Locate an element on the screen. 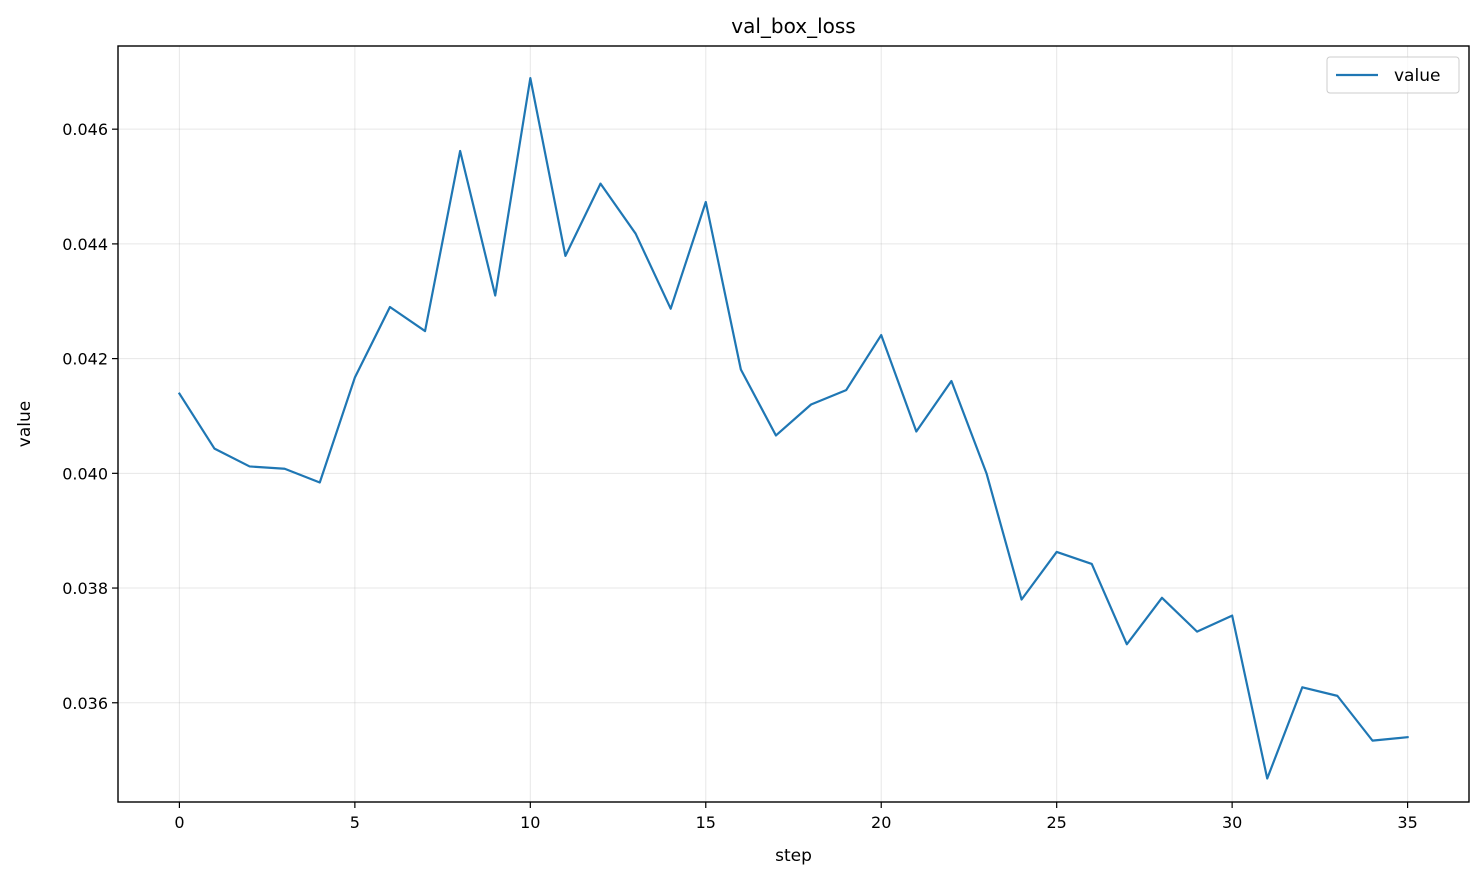  legend-box is located at coordinates (1393, 75).